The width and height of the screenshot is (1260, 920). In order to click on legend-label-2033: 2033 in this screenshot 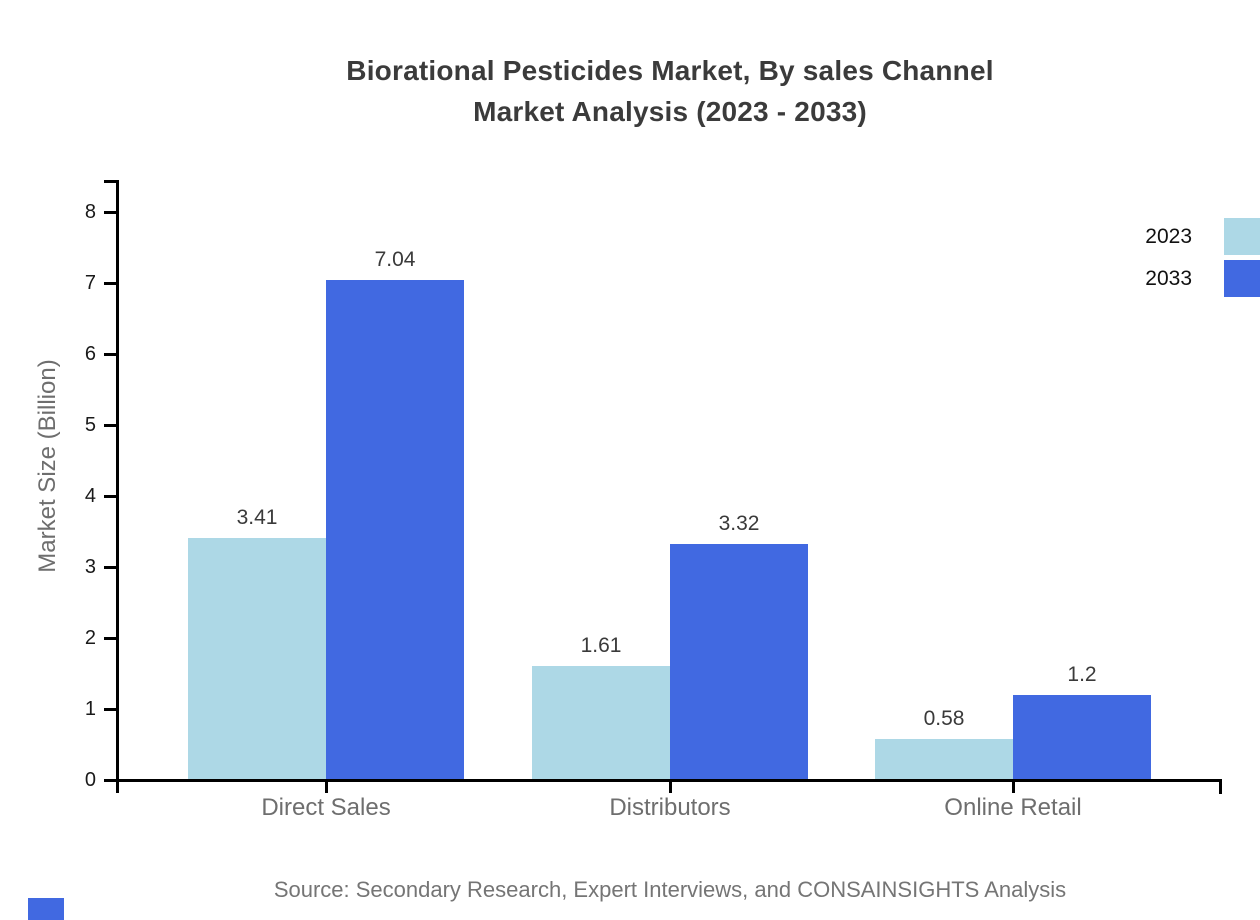, I will do `click(1168, 278)`.